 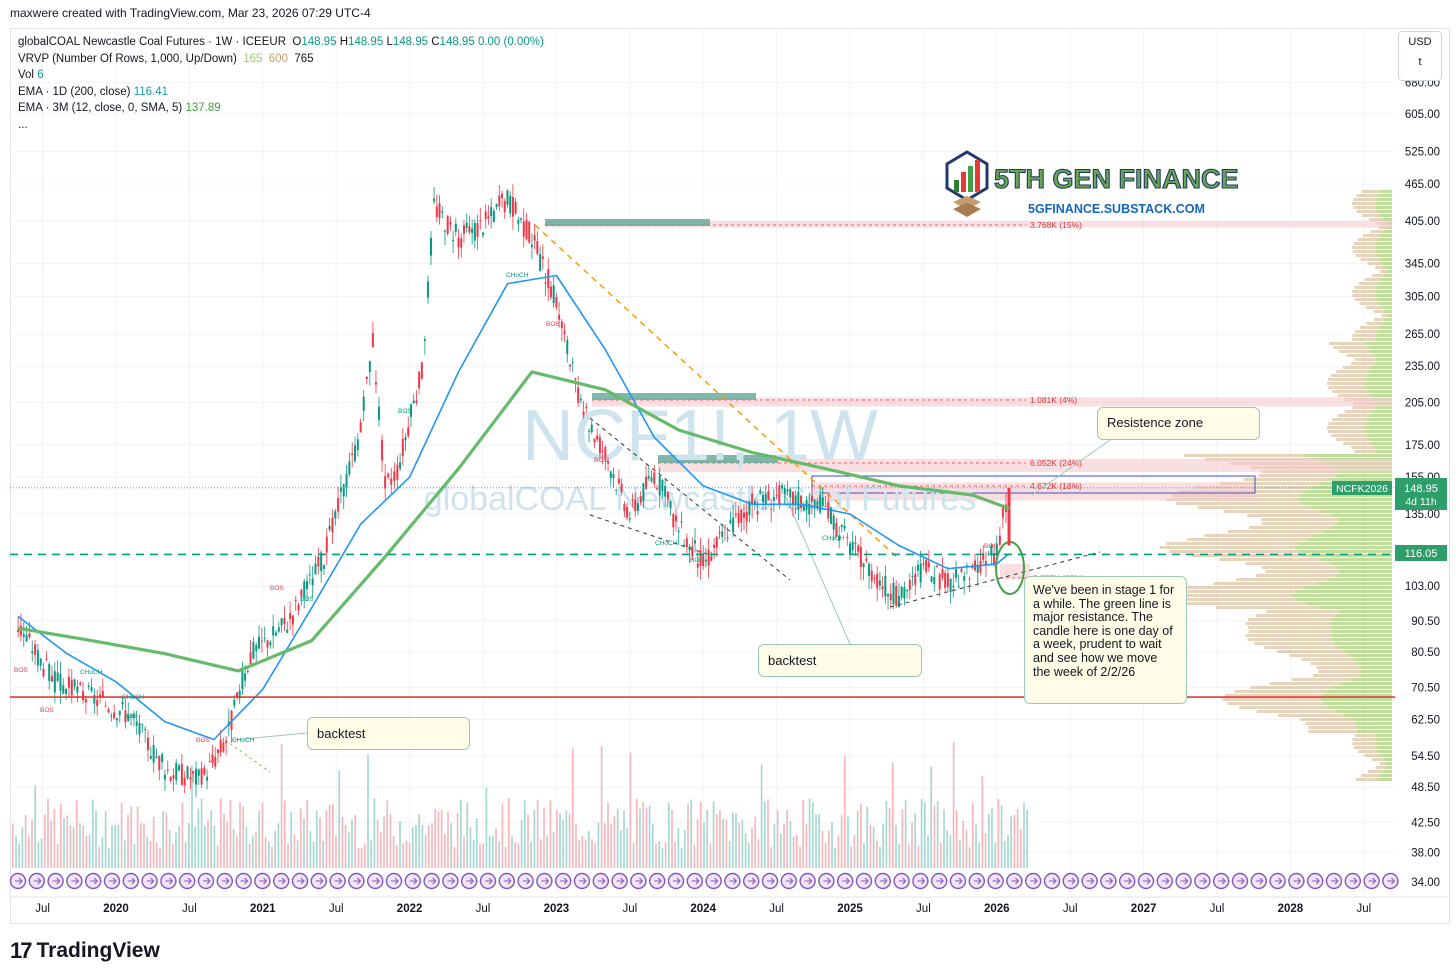 I want to click on tradingview-logo: 17 TradingView, so click(x=85, y=951).